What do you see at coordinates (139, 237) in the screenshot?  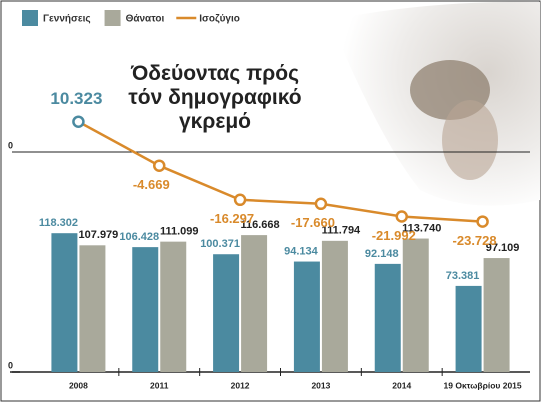 I see `bar-label: 106.428` at bounding box center [139, 237].